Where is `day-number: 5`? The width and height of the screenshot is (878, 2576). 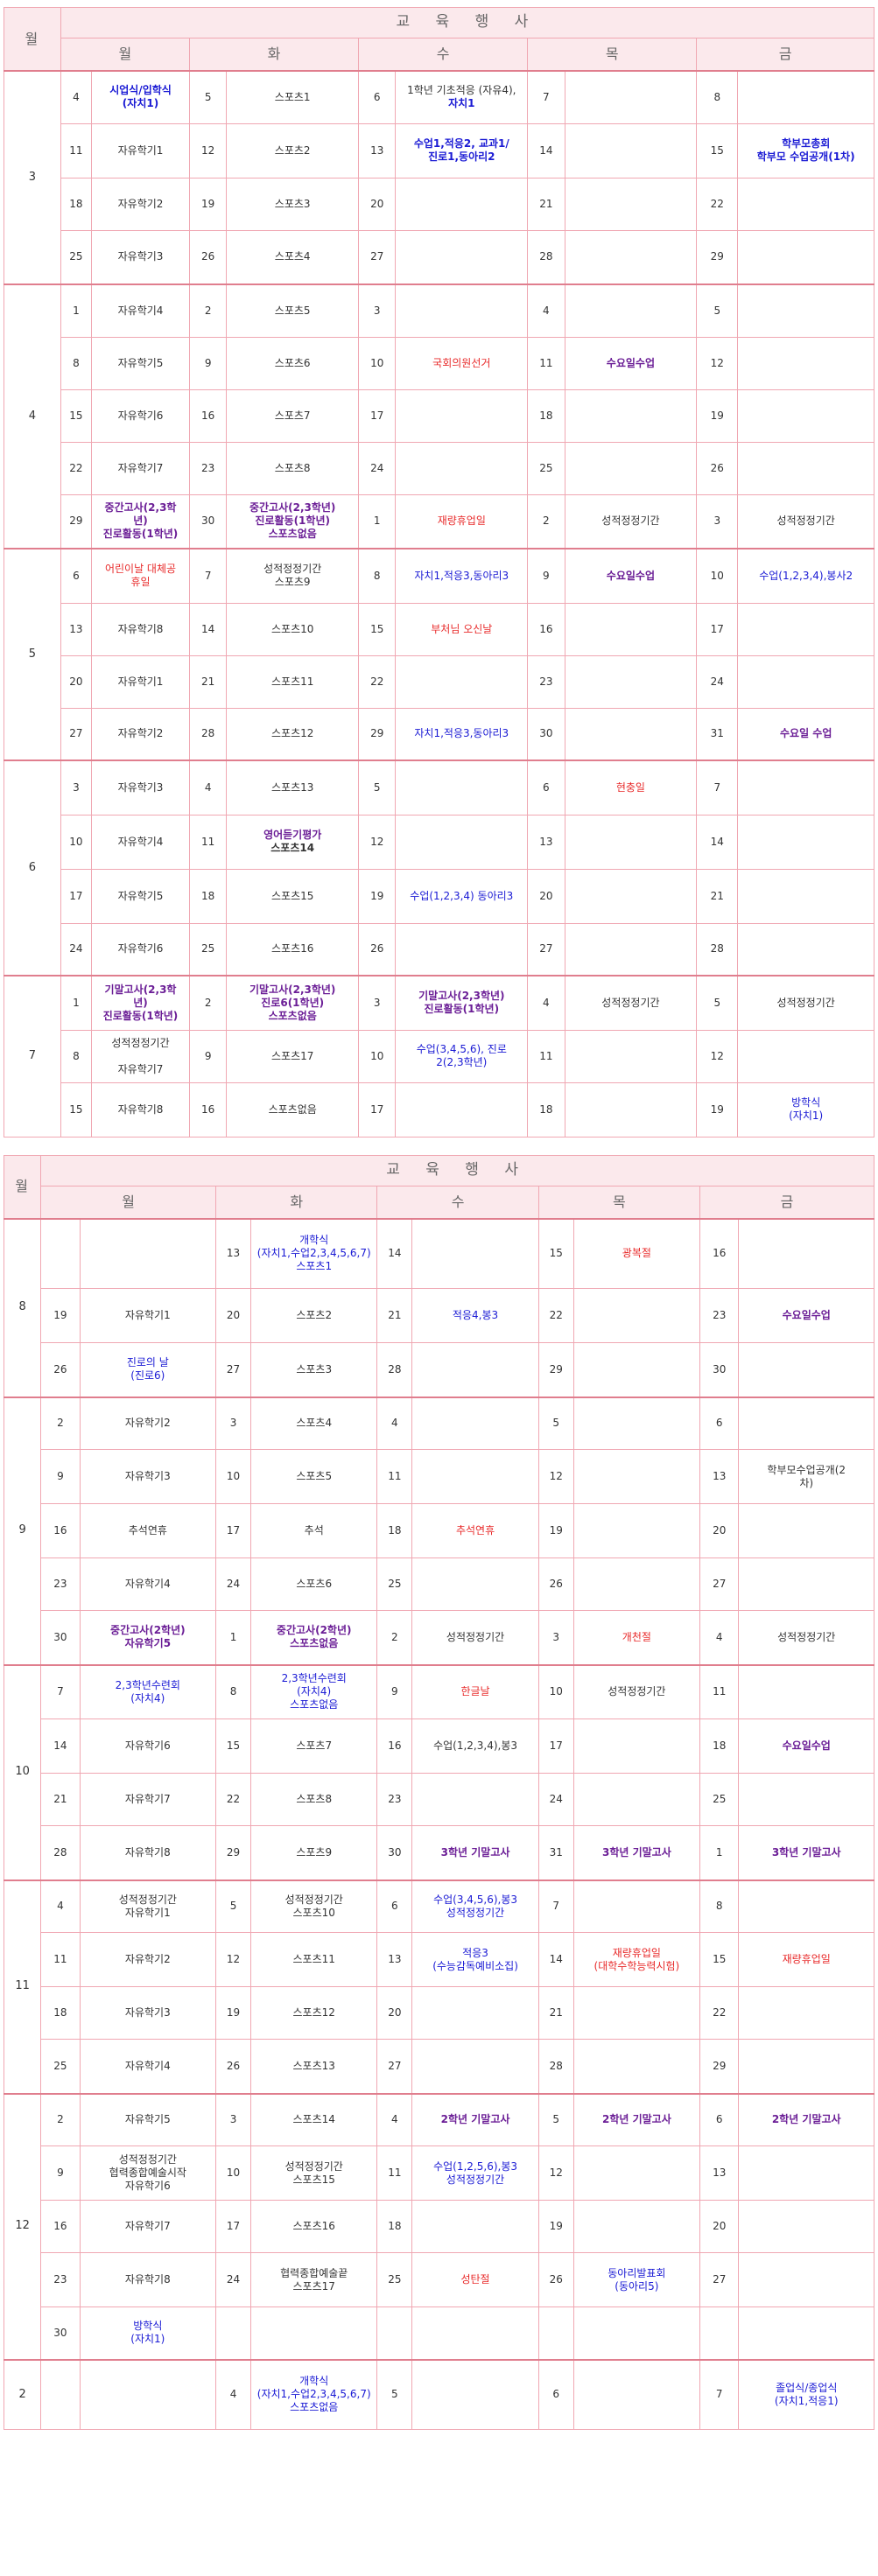 day-number: 5 is located at coordinates (377, 788).